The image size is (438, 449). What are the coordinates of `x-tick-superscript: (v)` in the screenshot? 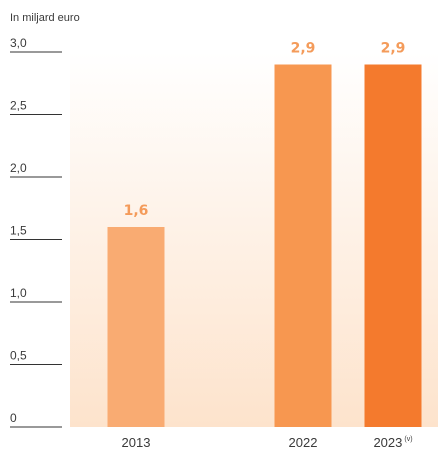 It's located at (408, 439).